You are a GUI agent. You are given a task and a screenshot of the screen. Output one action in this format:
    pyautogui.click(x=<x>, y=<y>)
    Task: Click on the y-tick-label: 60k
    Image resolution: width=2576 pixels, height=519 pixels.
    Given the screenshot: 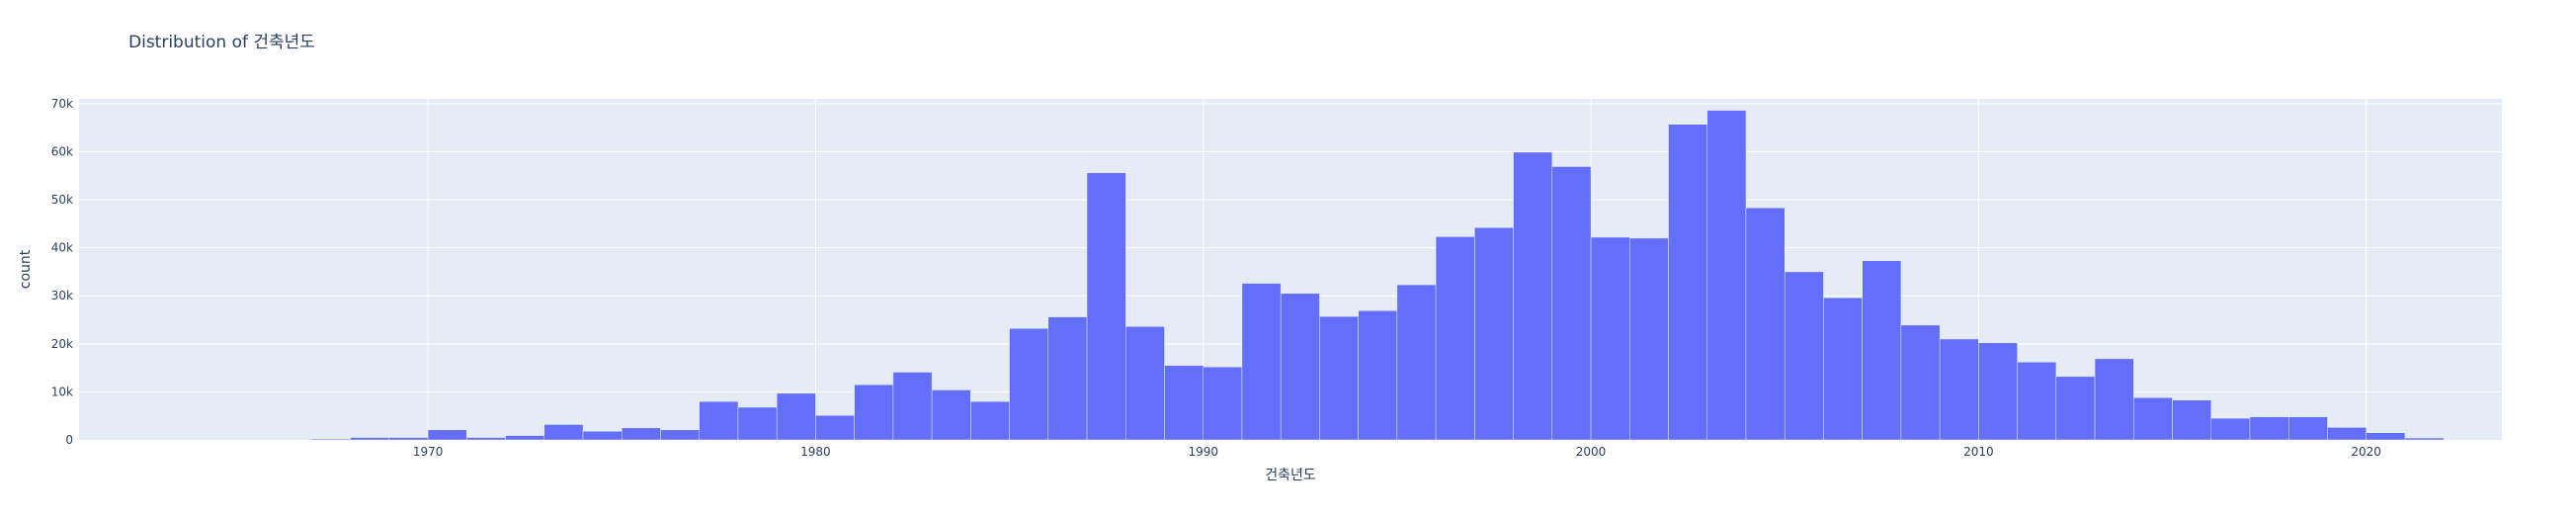 What is the action you would take?
    pyautogui.click(x=62, y=151)
    